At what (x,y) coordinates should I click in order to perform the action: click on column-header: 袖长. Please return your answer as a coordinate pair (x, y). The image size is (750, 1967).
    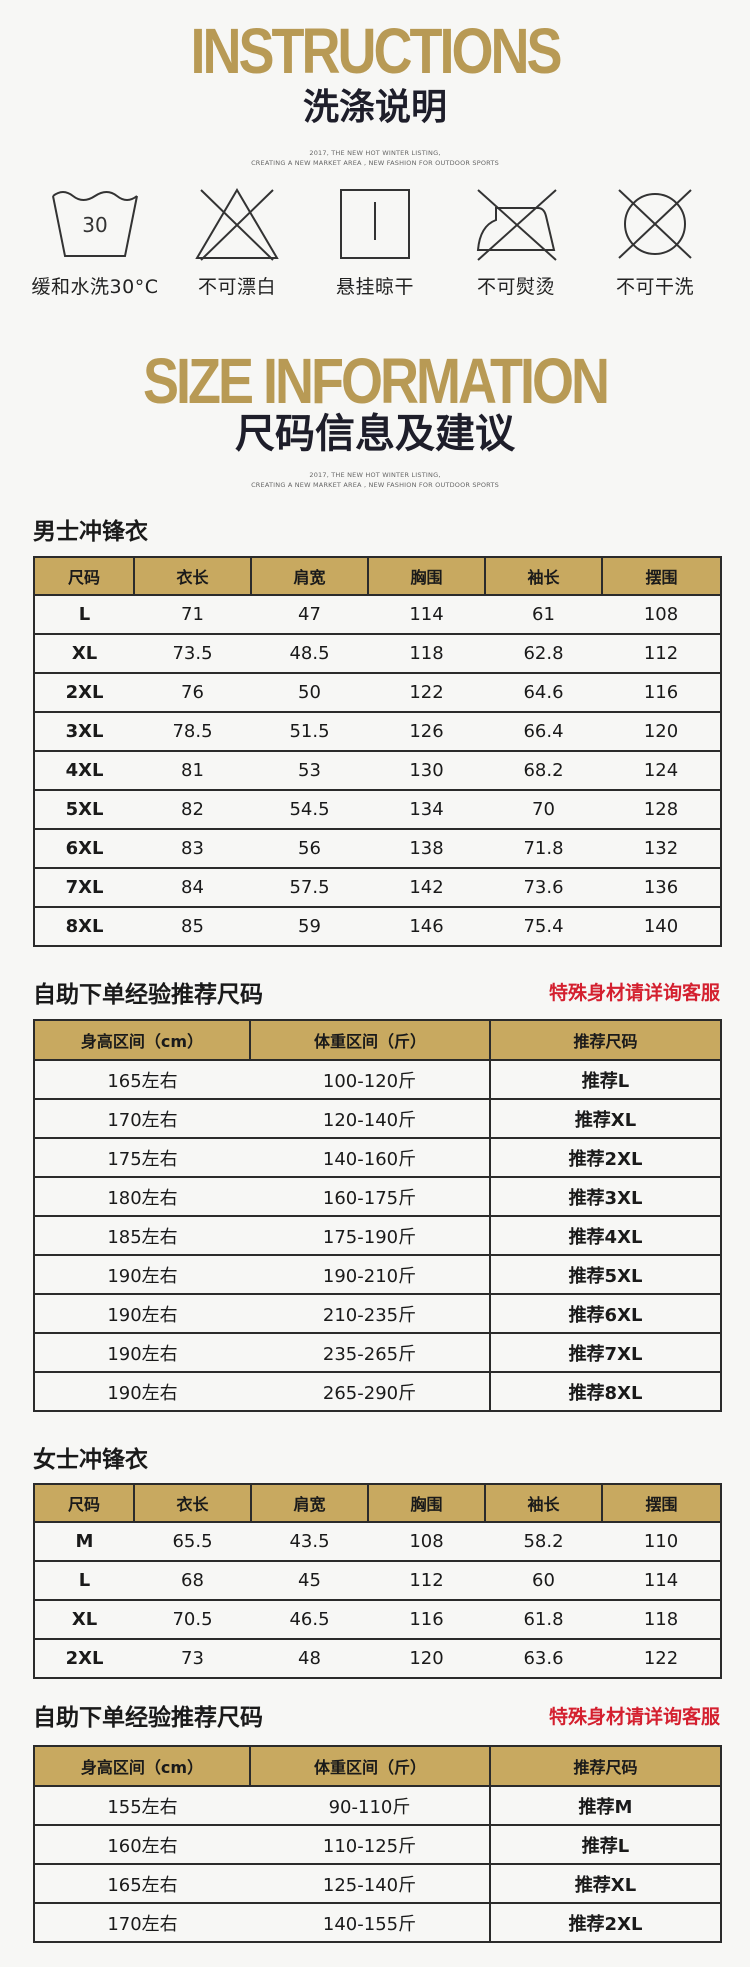
    Looking at the image, I should click on (543, 576).